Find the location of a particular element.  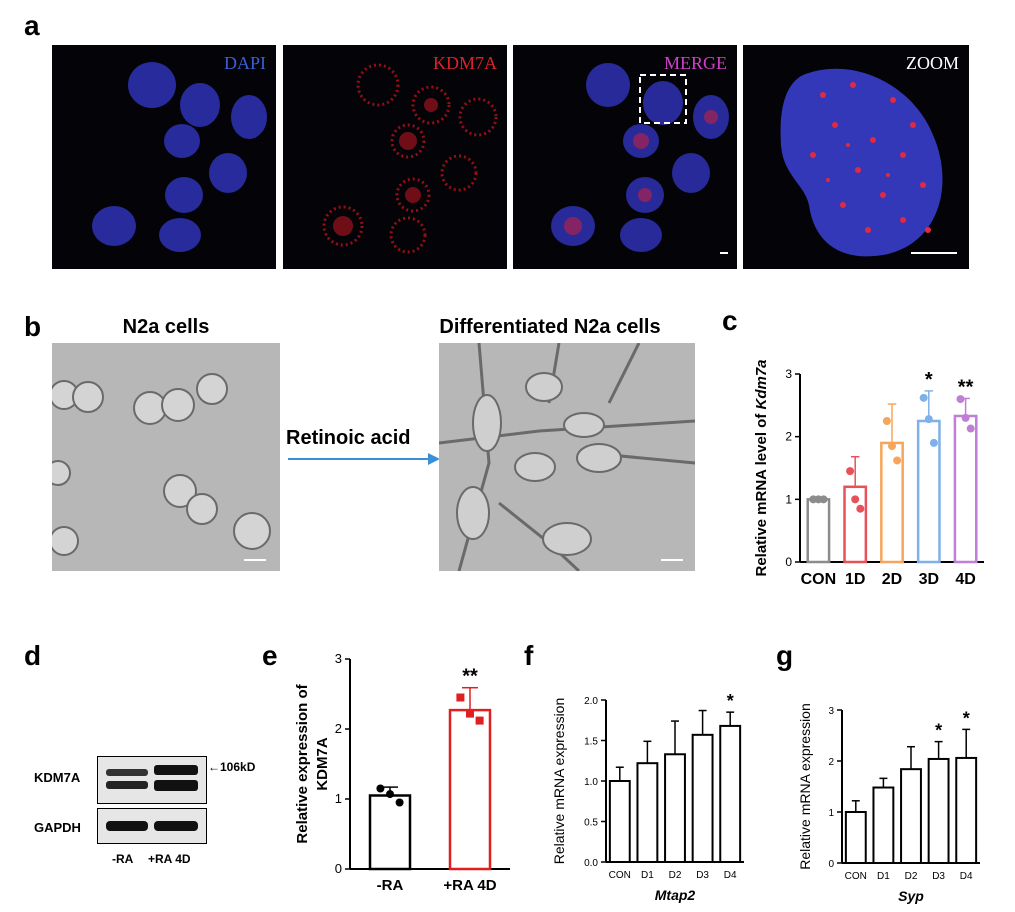

x-axis-label: Syp is located at coordinates (911, 896).